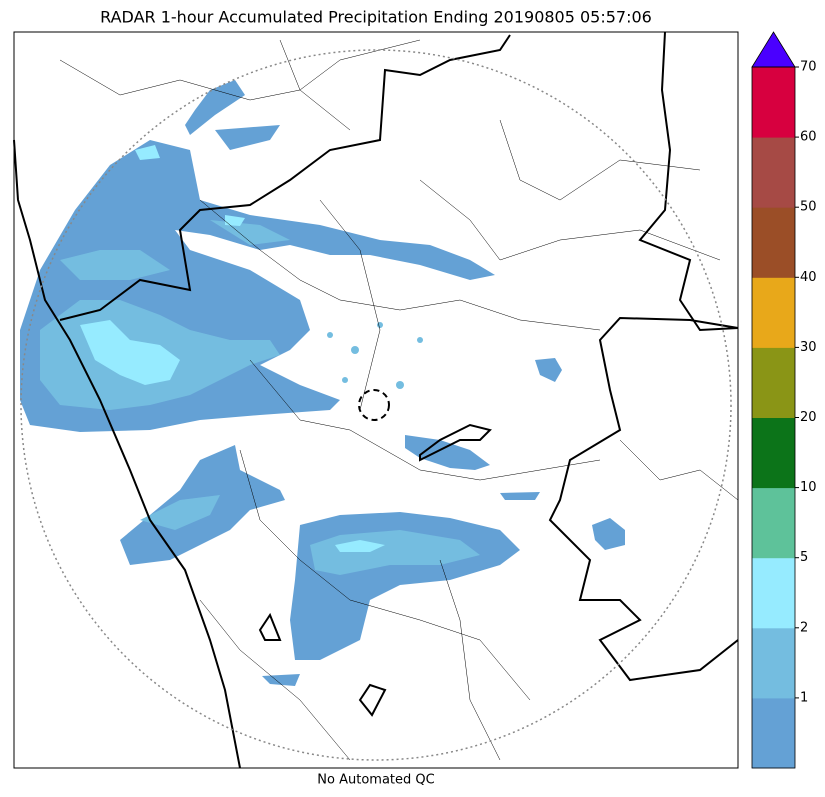 The width and height of the screenshot is (825, 797). Describe the element at coordinates (808, 207) in the screenshot. I see `colorbar-tick-label: 50` at that location.